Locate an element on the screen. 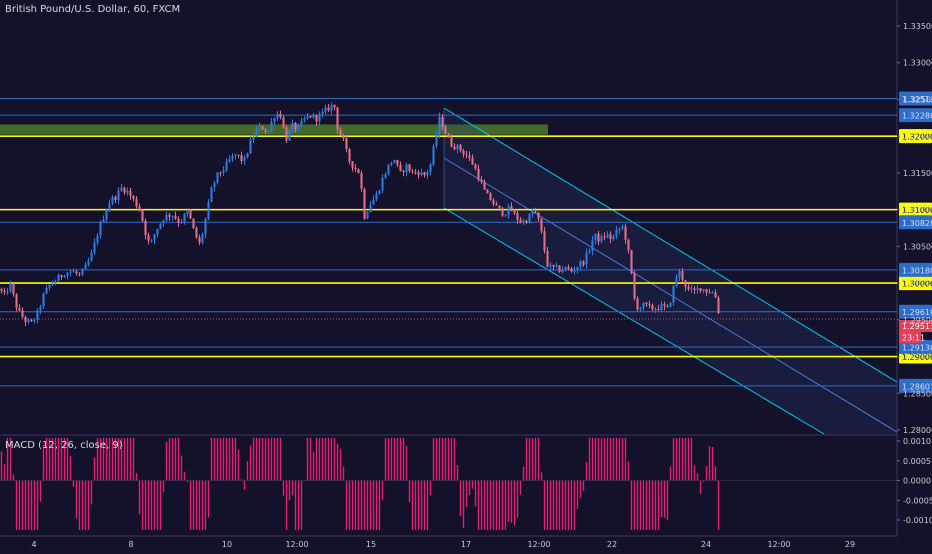 The width and height of the screenshot is (932, 554). level-label: 1.30828 is located at coordinates (917, 223).